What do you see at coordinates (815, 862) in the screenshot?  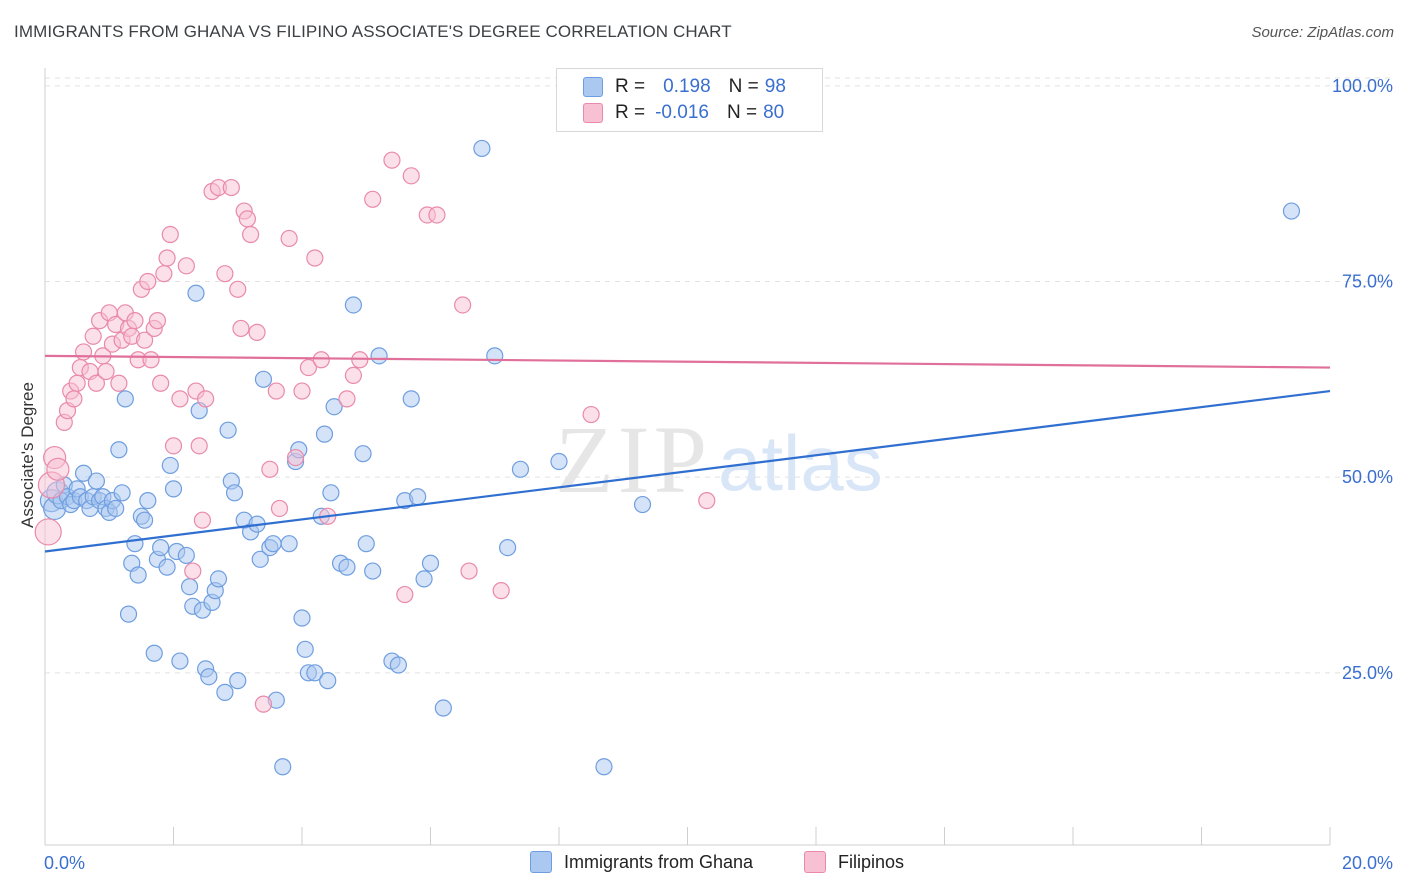 I see `legend-swatch-filipinos` at bounding box center [815, 862].